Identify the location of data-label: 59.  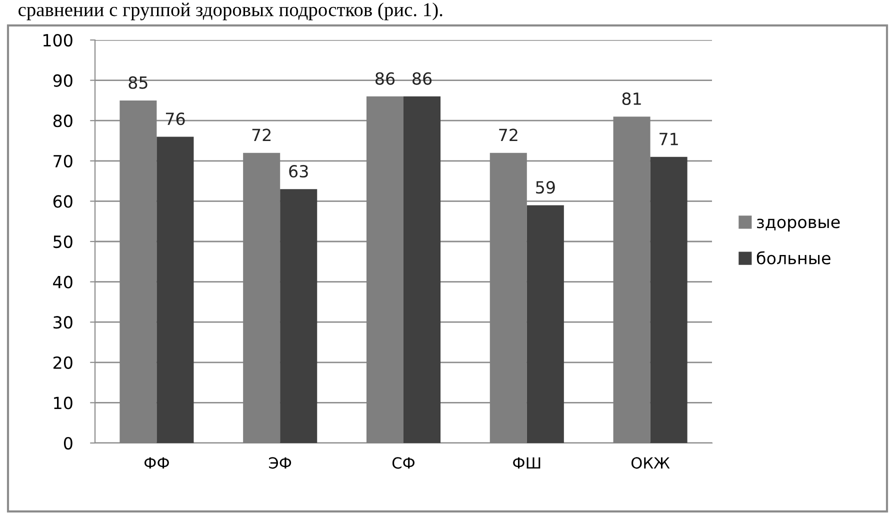
(545, 187).